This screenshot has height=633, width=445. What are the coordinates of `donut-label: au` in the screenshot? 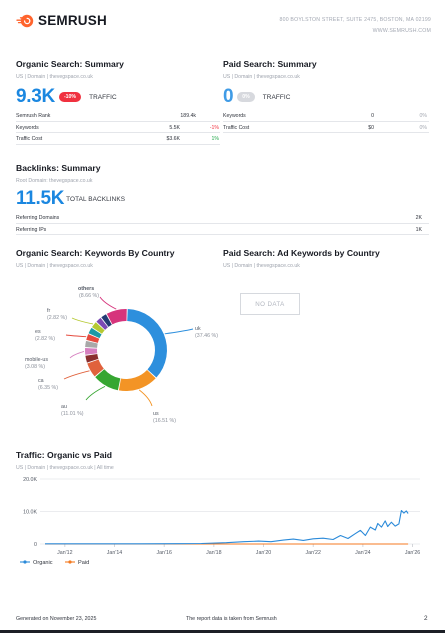 It's located at (64, 407).